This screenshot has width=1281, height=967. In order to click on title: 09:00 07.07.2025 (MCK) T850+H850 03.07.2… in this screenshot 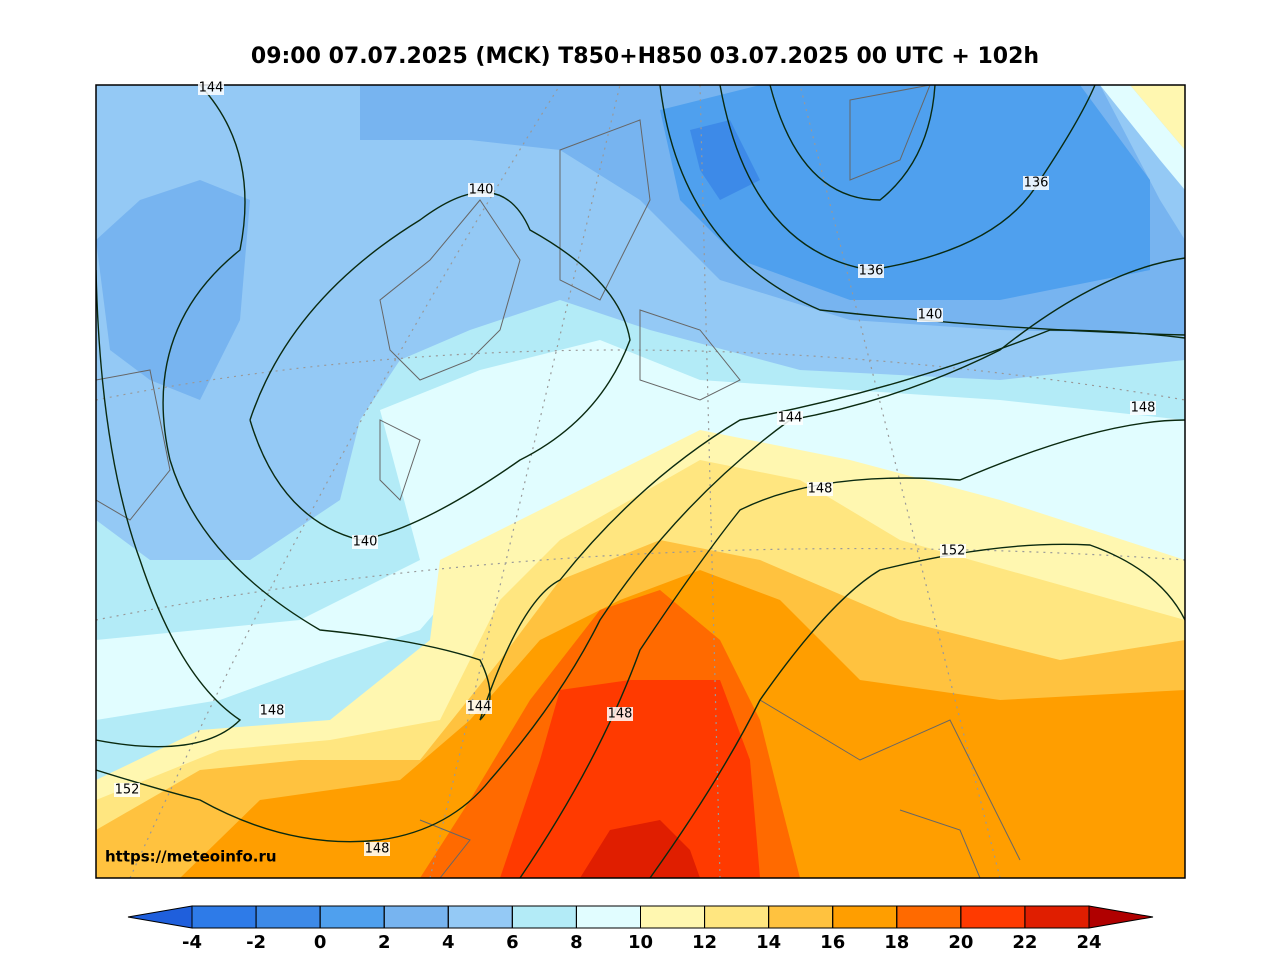, I will do `click(645, 56)`.